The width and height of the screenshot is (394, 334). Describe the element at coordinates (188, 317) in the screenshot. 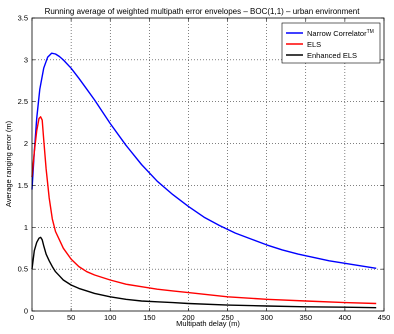

I see `x-tick-label: 200` at that location.